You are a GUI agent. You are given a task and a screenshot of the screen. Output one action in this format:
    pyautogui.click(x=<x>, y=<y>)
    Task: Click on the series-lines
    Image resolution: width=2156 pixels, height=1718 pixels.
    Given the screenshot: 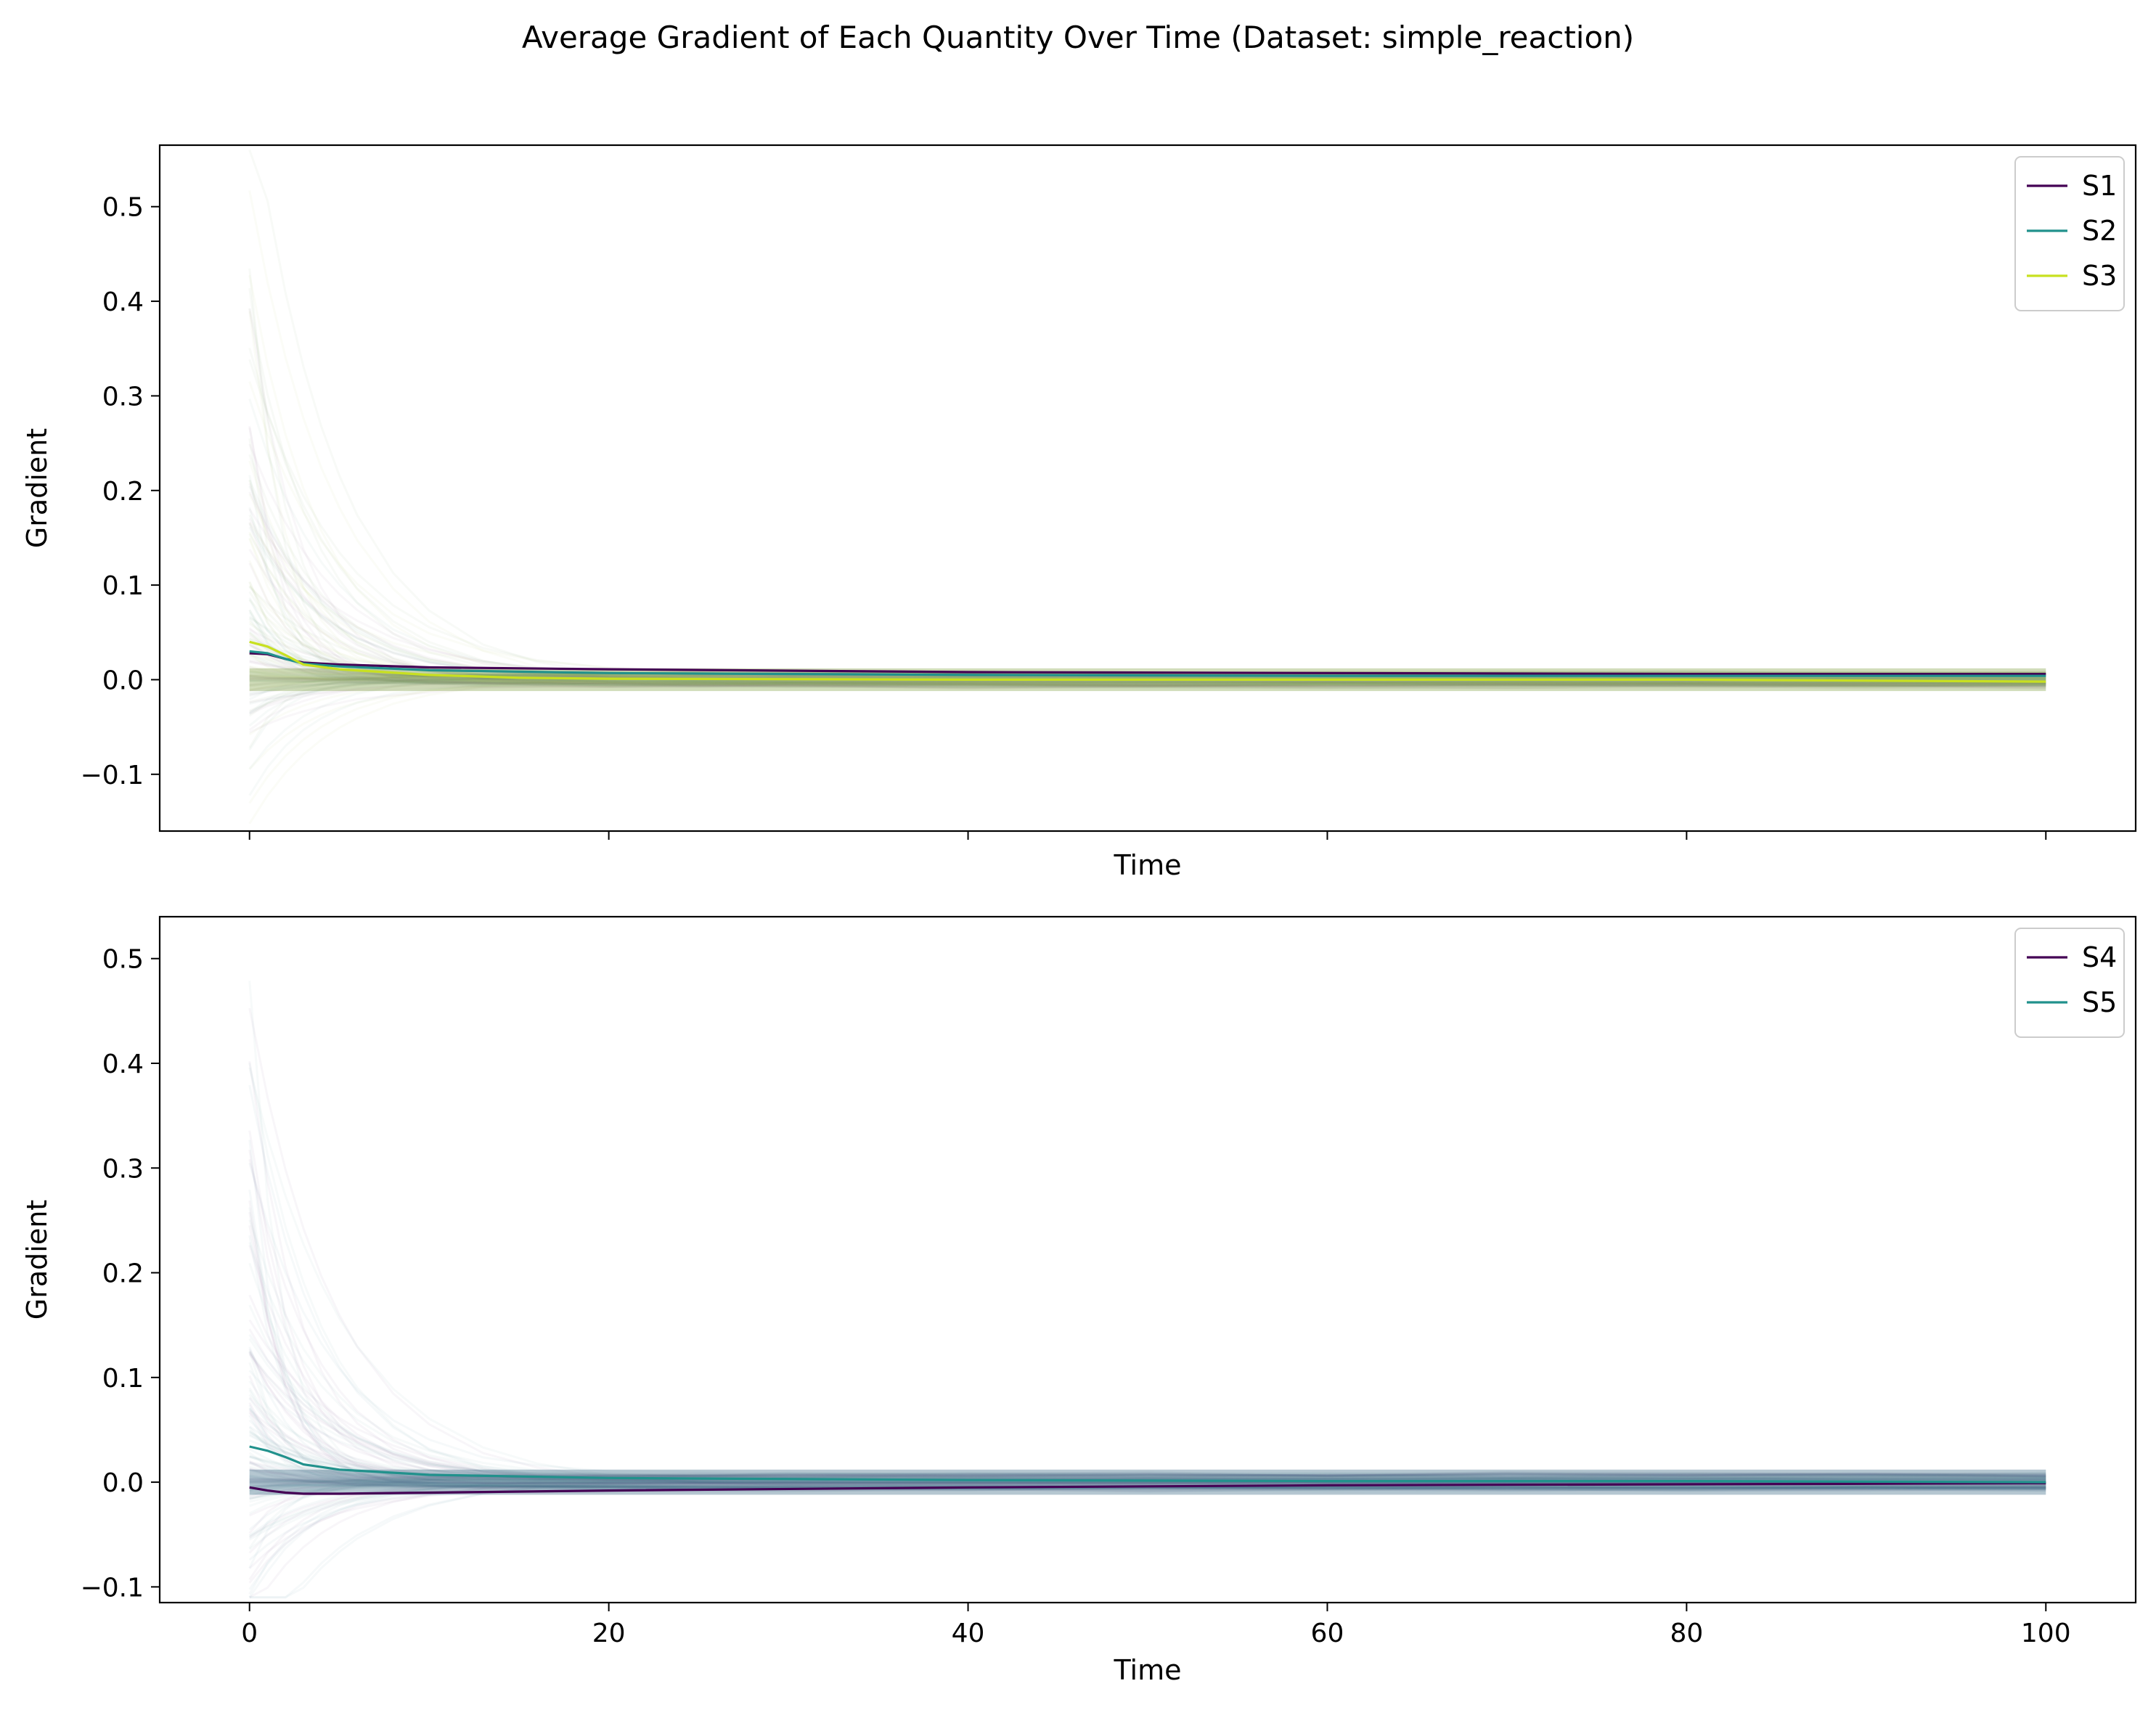 What is the action you would take?
    pyautogui.click(x=1148, y=661)
    